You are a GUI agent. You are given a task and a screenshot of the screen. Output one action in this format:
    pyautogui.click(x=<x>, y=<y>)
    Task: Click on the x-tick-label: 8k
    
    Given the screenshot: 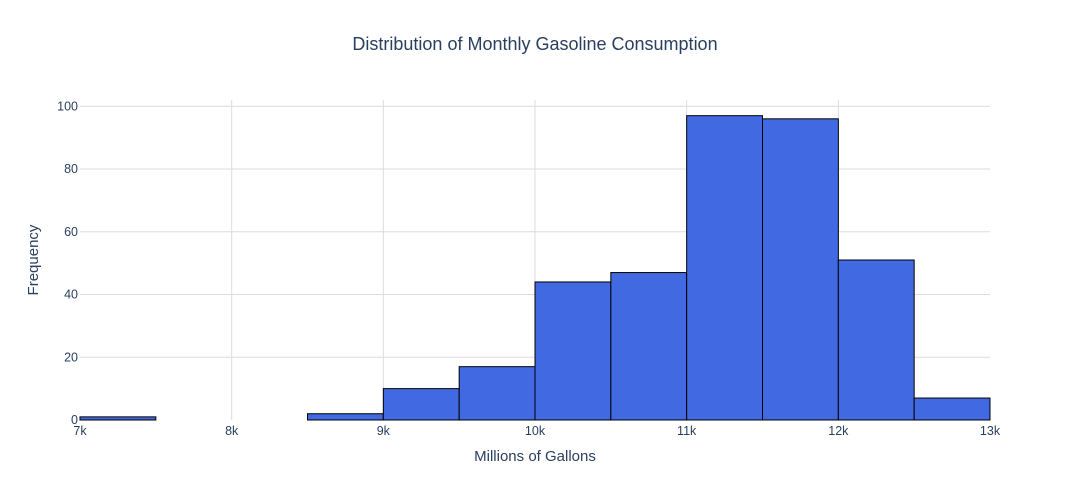 What is the action you would take?
    pyautogui.click(x=232, y=431)
    